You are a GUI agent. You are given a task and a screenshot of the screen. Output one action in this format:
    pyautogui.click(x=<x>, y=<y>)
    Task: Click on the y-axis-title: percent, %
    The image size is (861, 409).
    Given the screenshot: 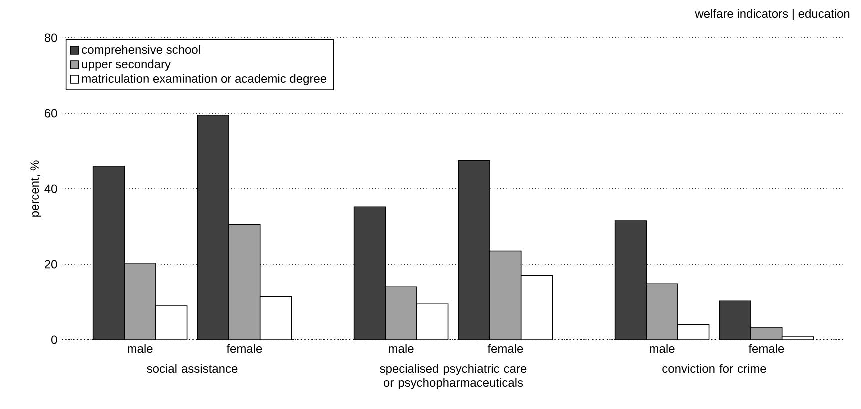 What is the action you would take?
    pyautogui.click(x=36, y=188)
    